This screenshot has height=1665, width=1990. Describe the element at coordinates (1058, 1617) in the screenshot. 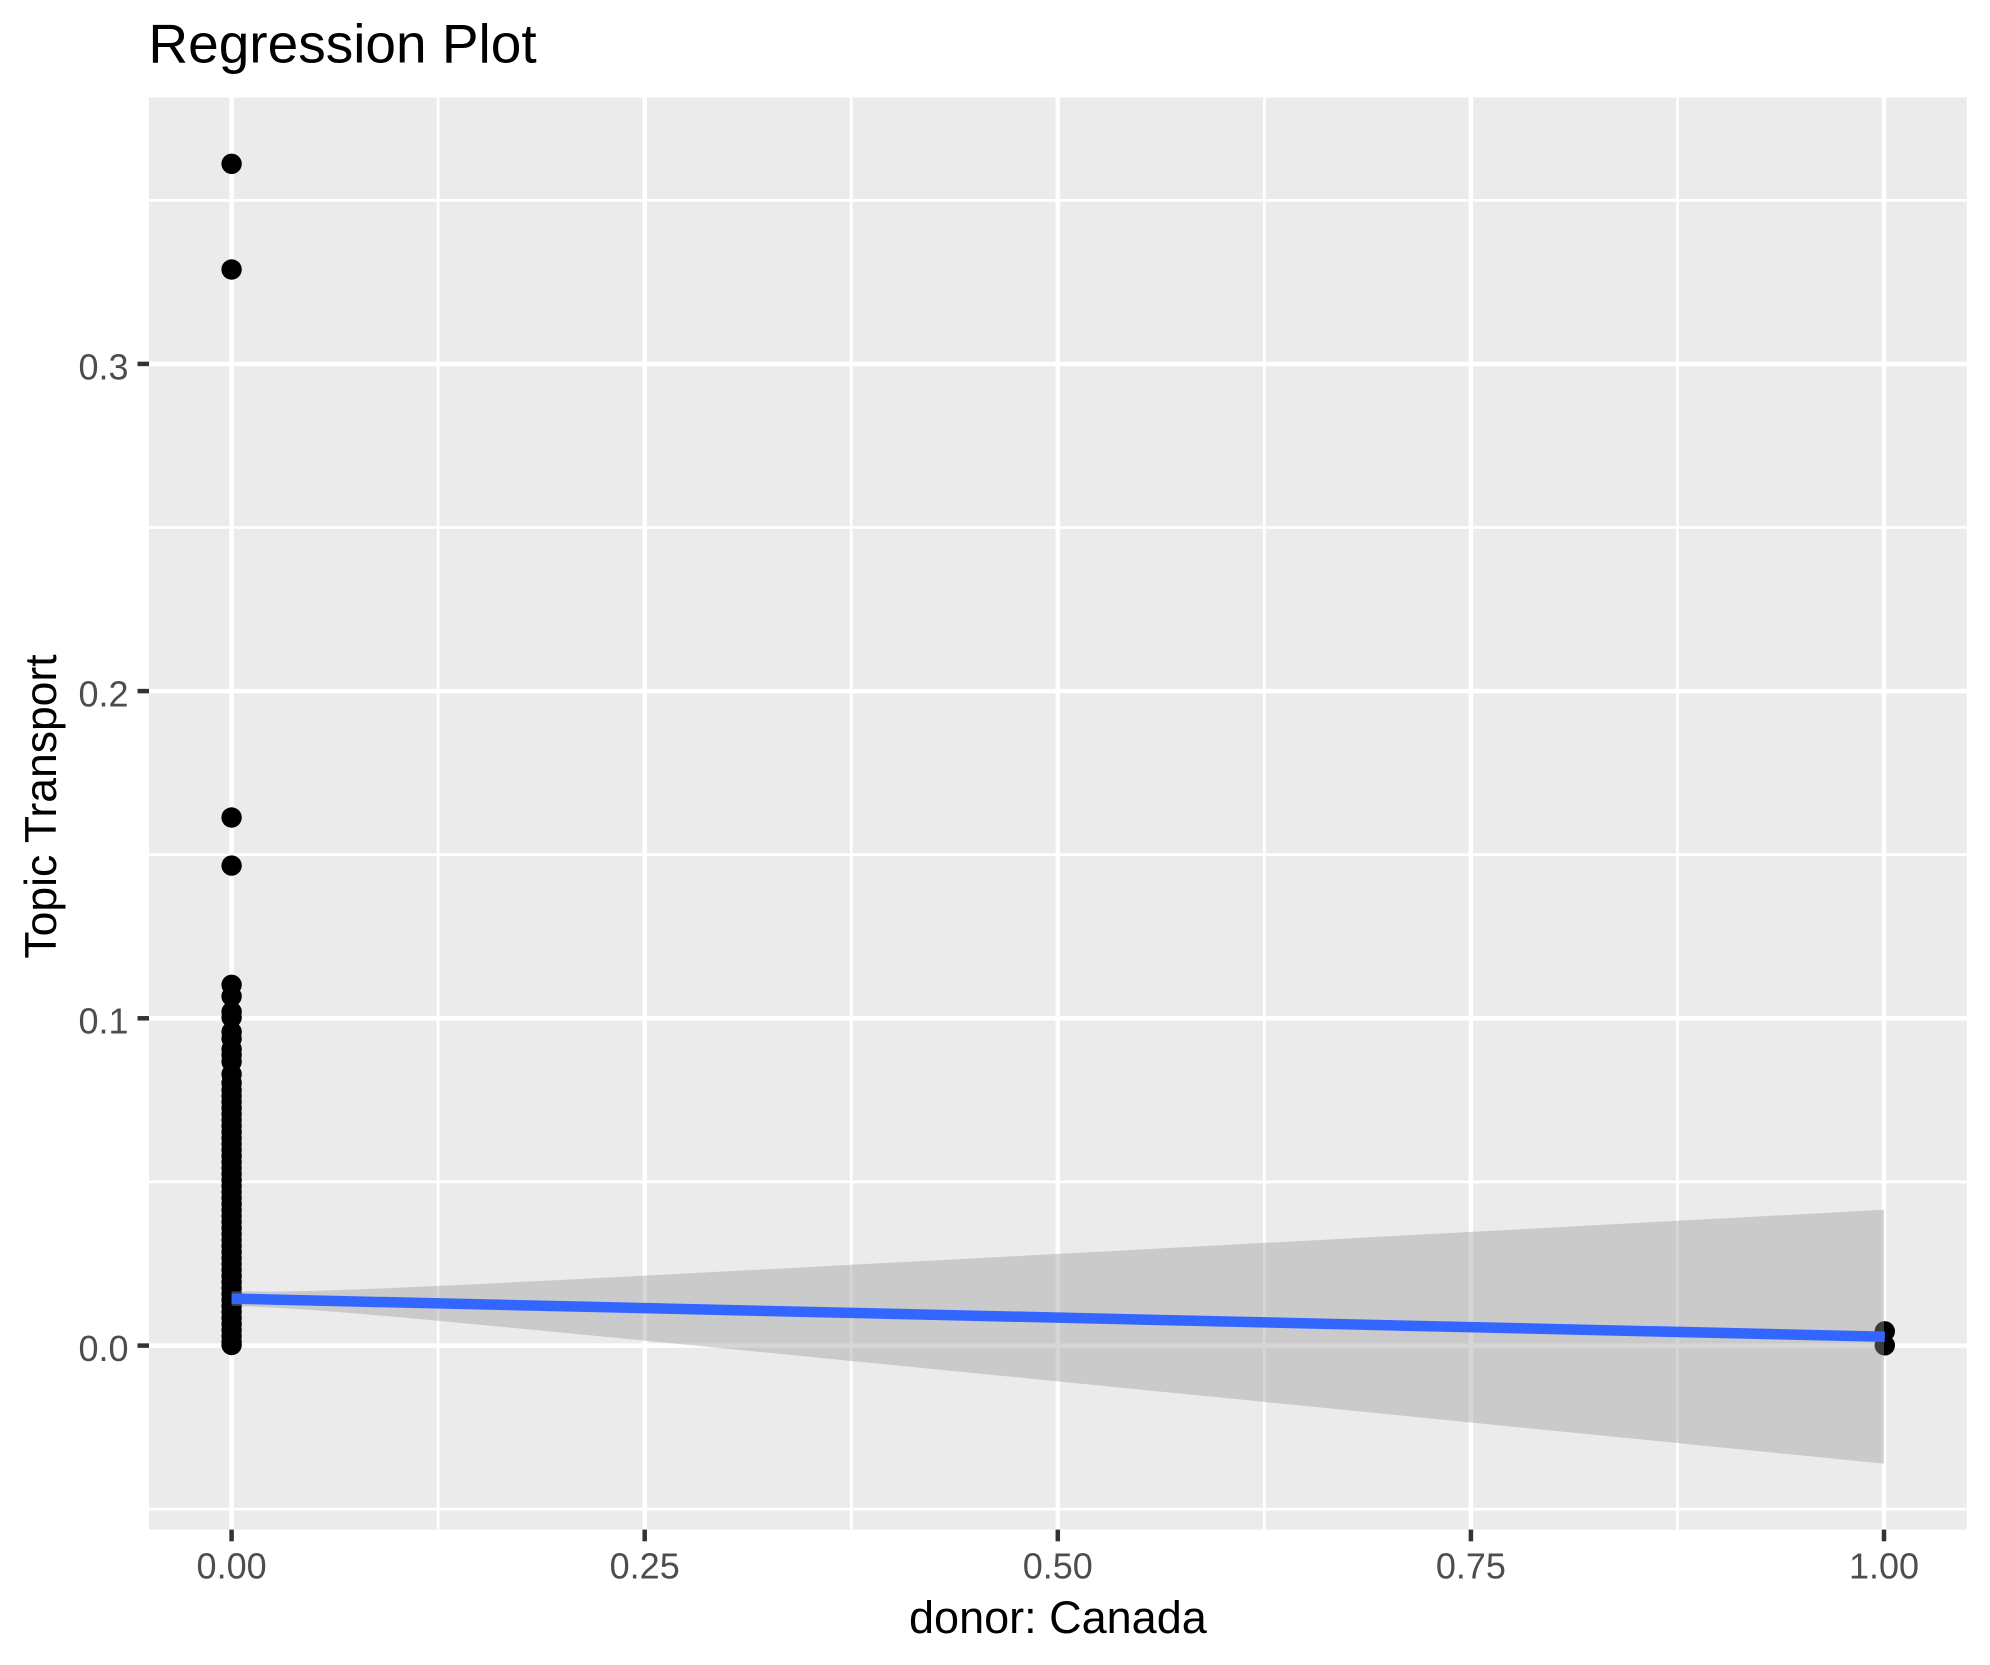

I see `svg-text: donor: Canada` at that location.